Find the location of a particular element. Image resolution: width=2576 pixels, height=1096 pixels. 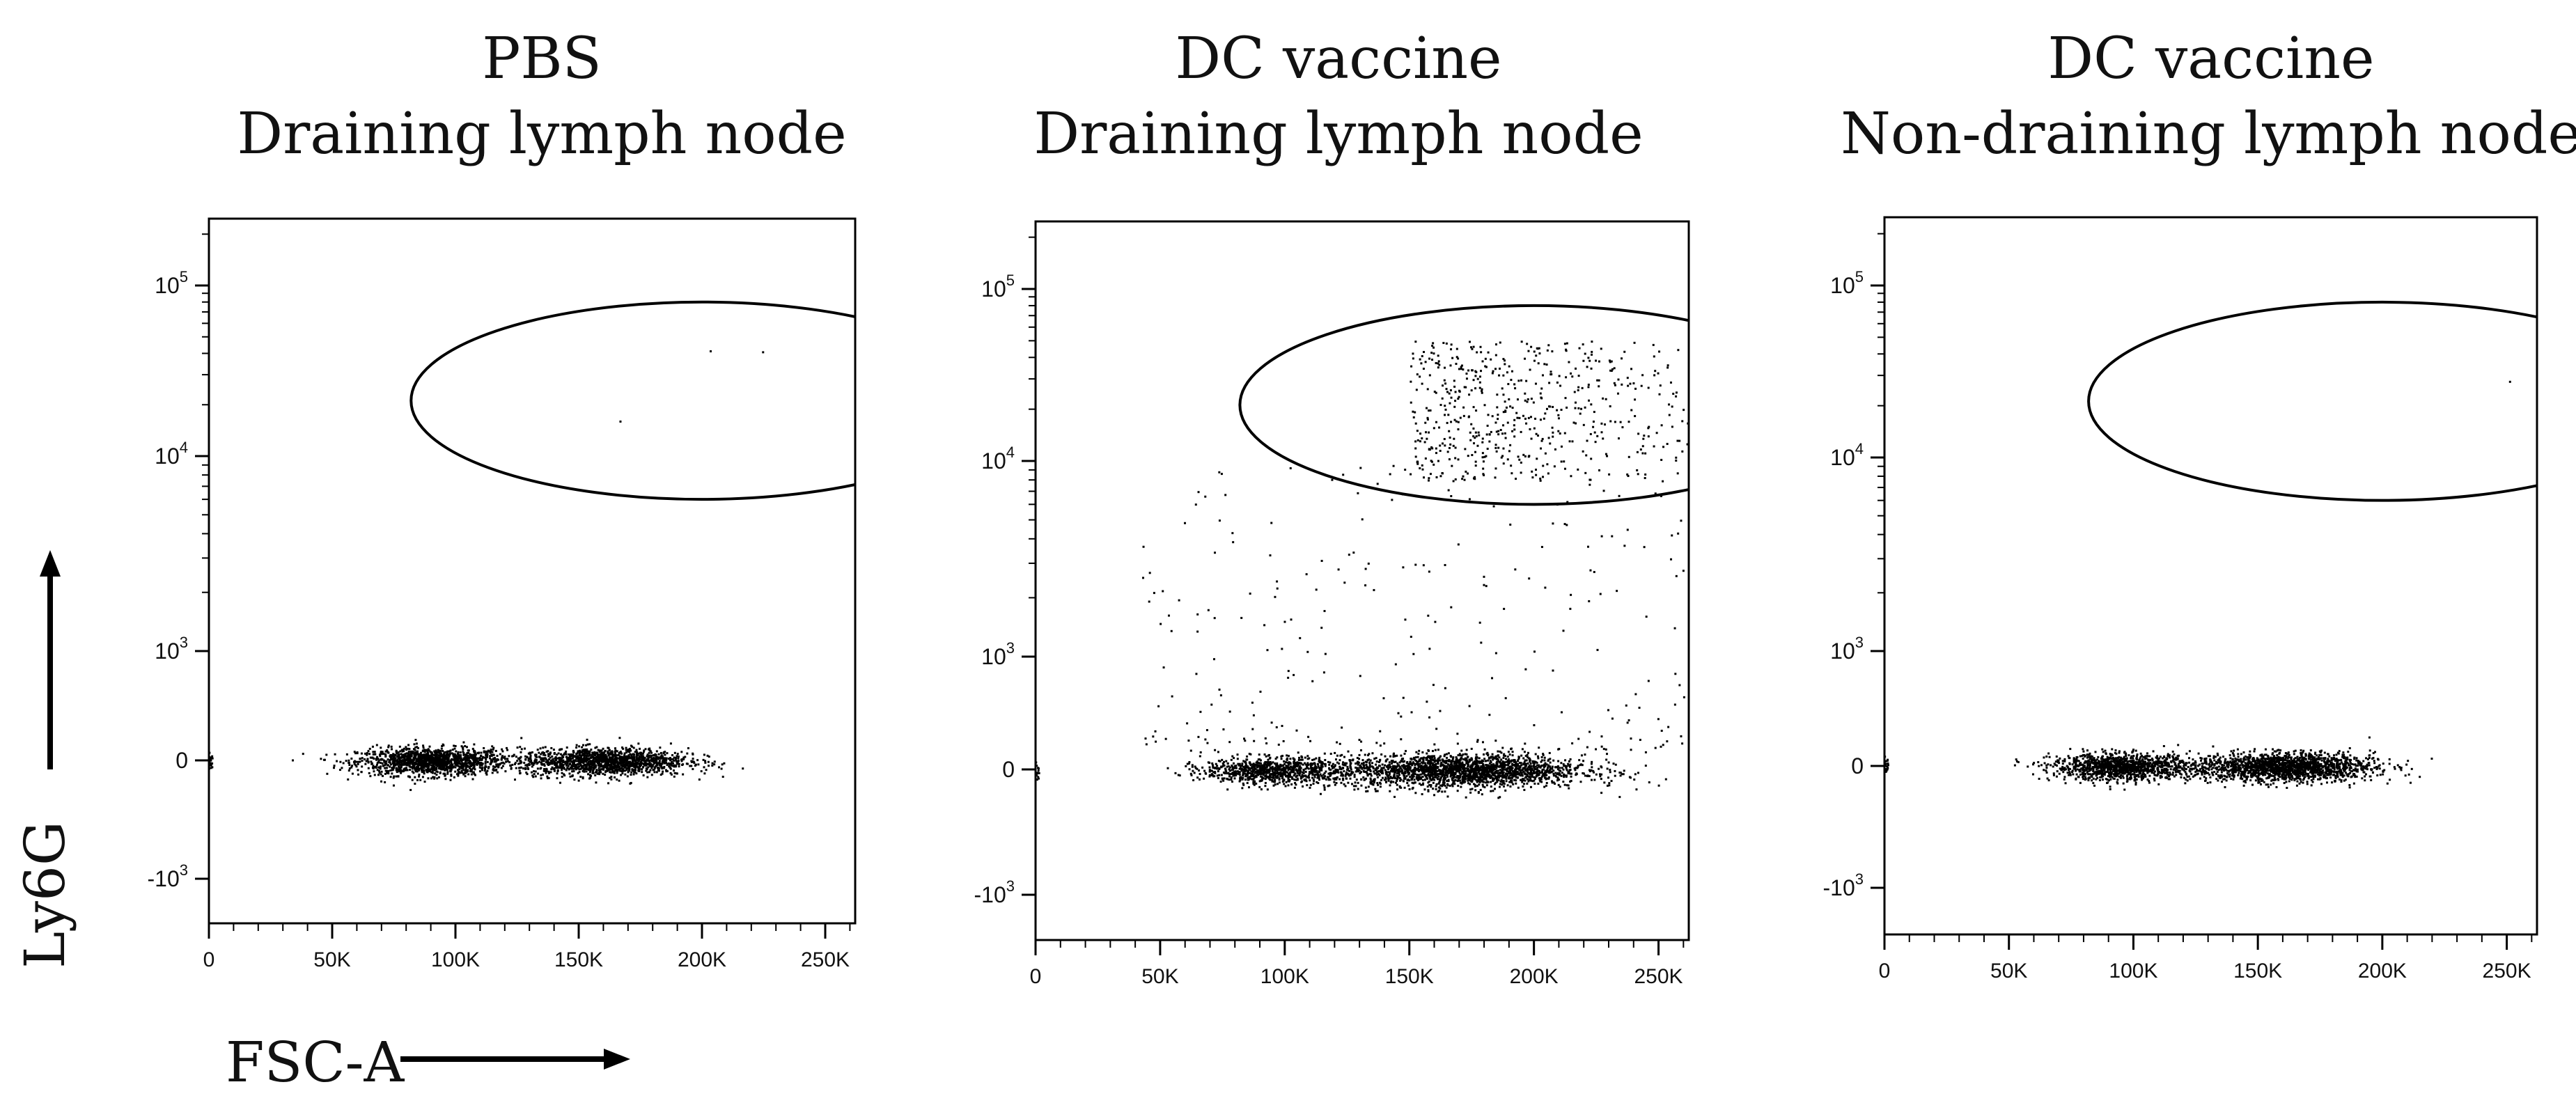

y-tick-base: 10 is located at coordinates (167, 285).